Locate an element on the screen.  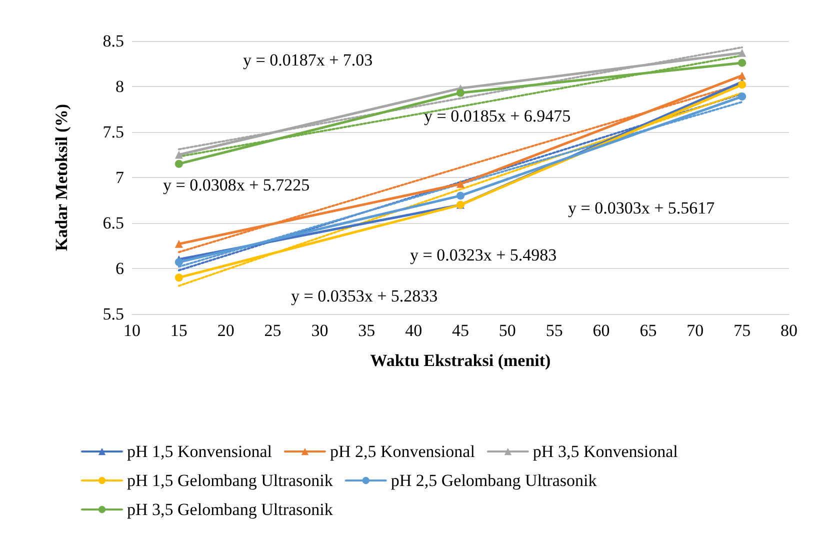
annotation: y = 0.0308x + 5.7225 is located at coordinates (236, 185).